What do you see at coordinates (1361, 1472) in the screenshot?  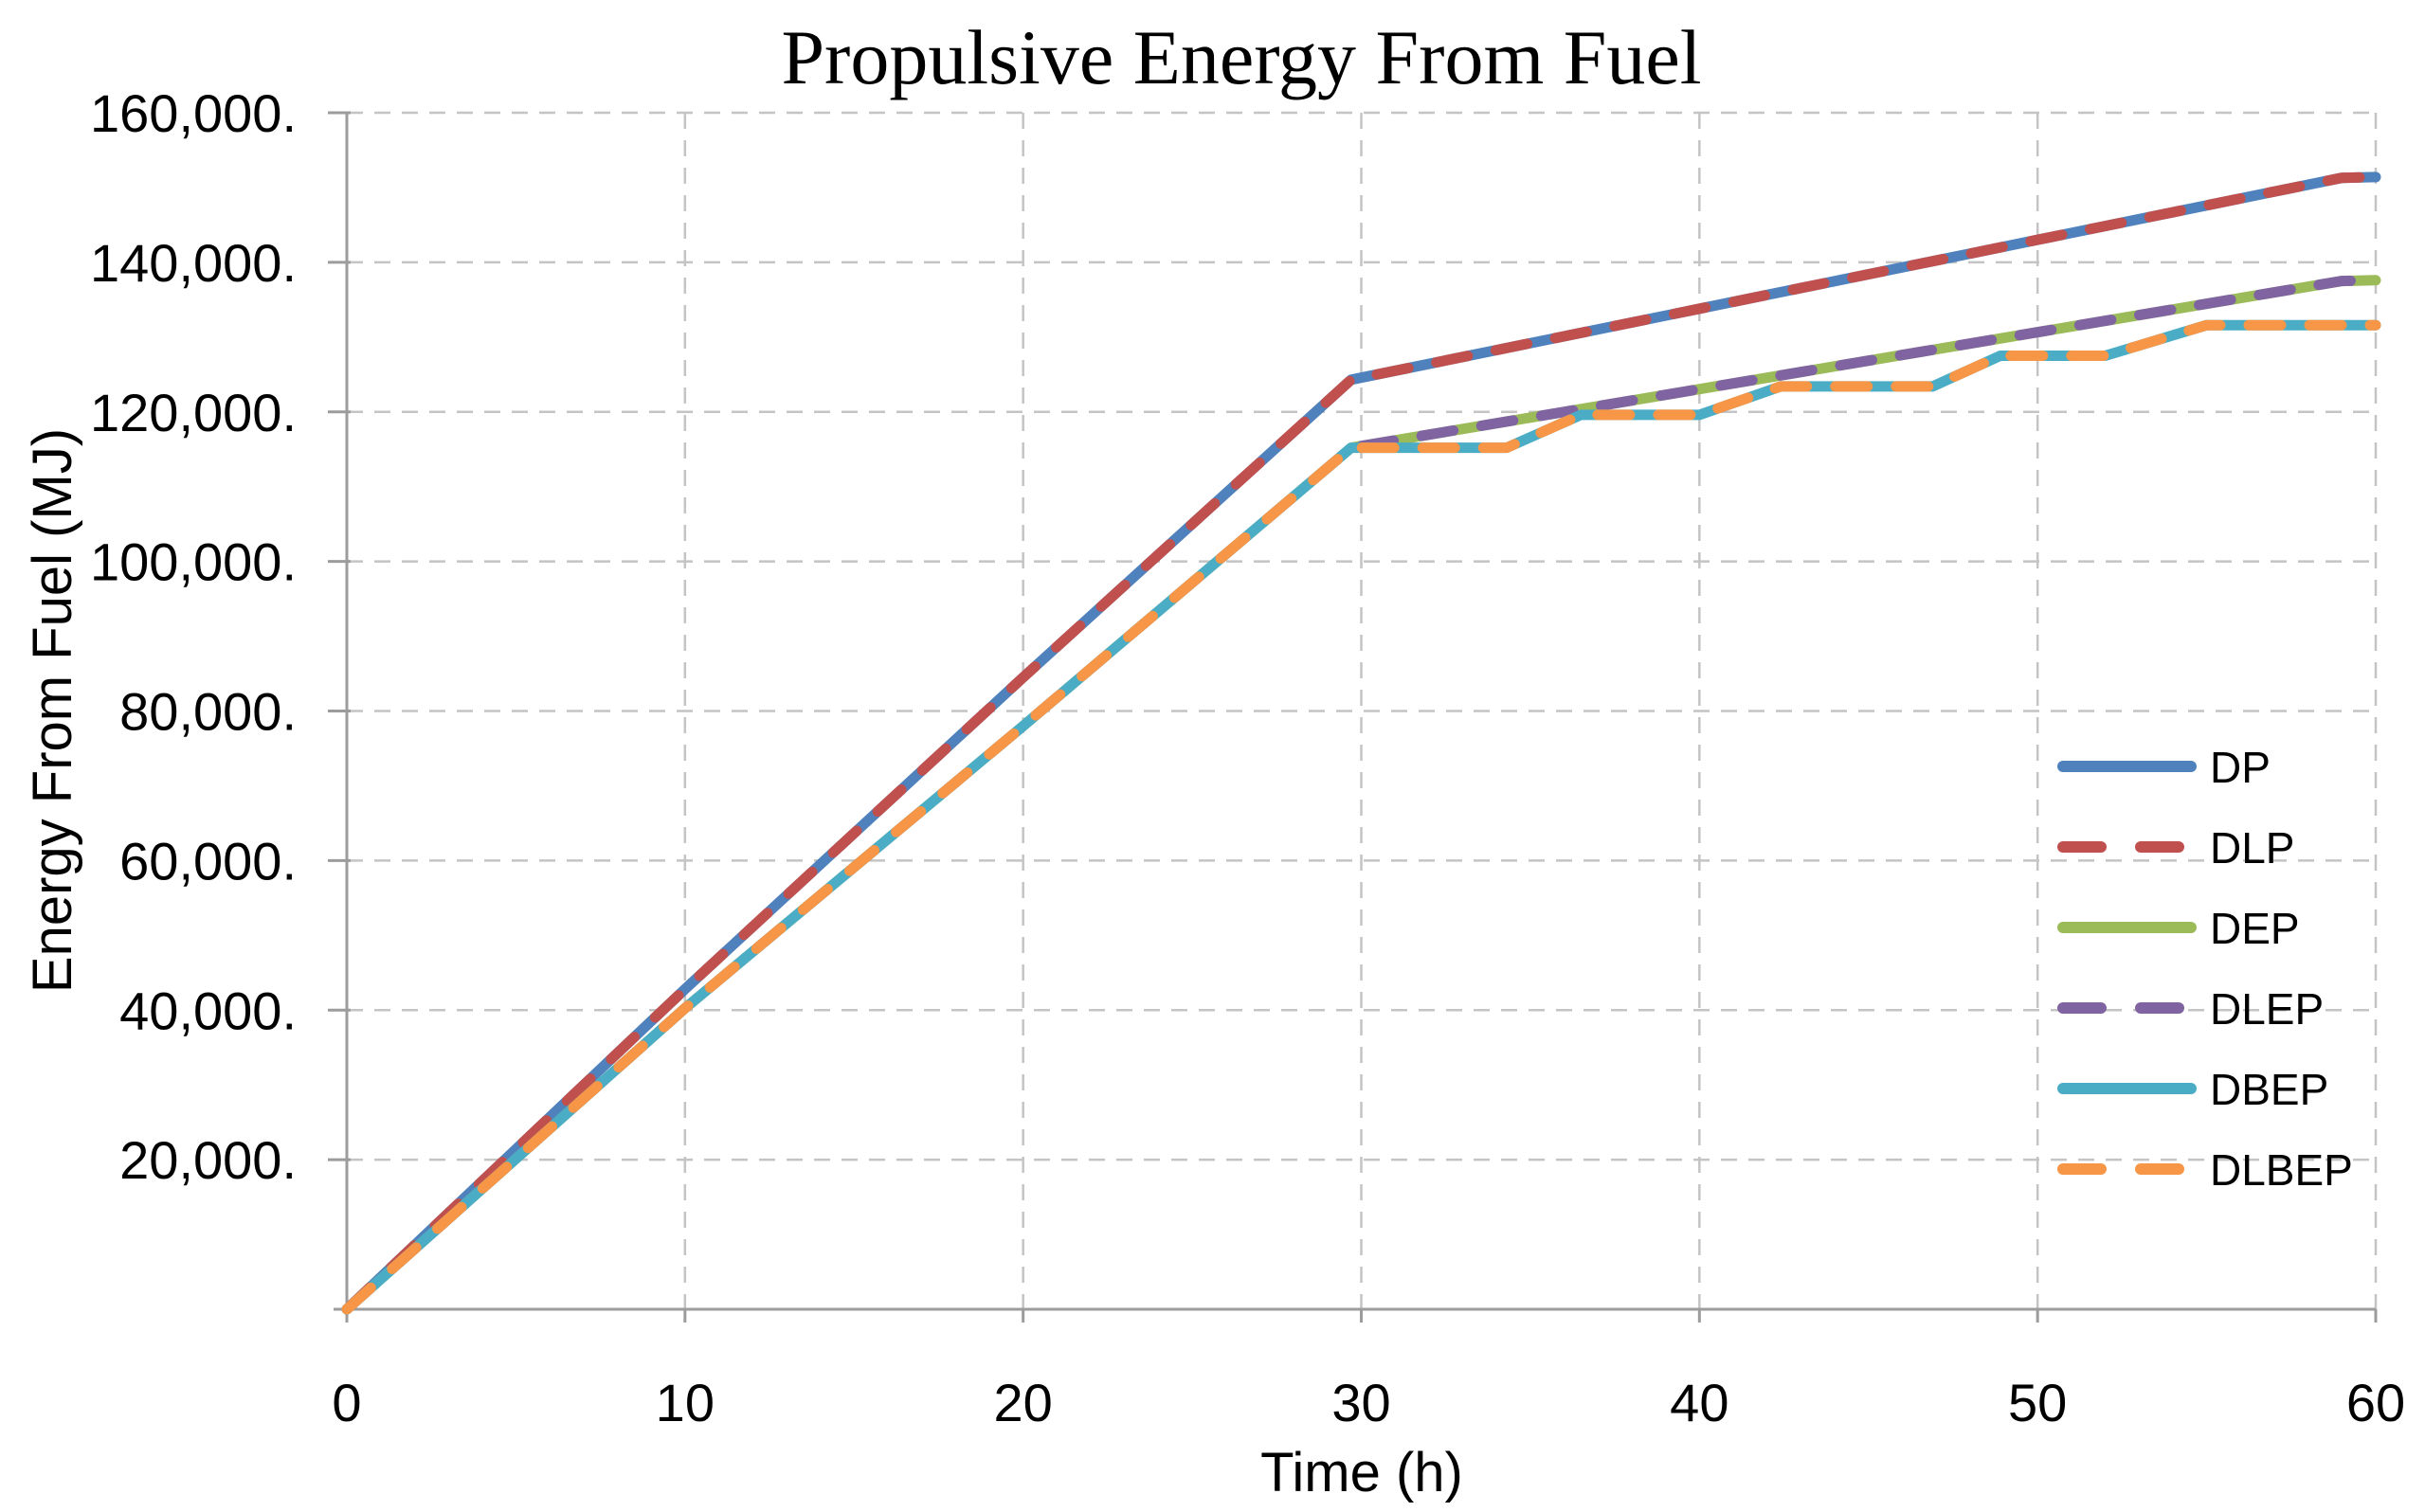 I see `x-axis-title: Time (h)` at bounding box center [1361, 1472].